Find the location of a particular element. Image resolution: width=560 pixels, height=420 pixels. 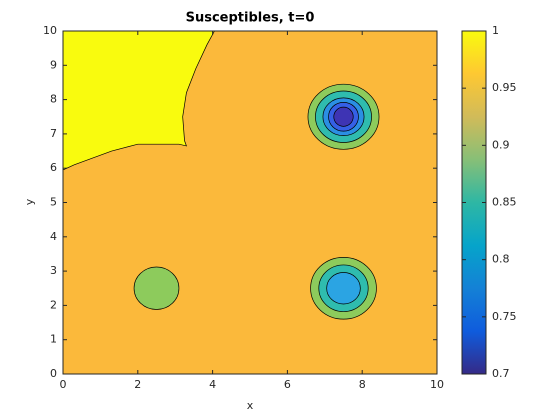

y-tick-label: 3 is located at coordinates (53, 270).